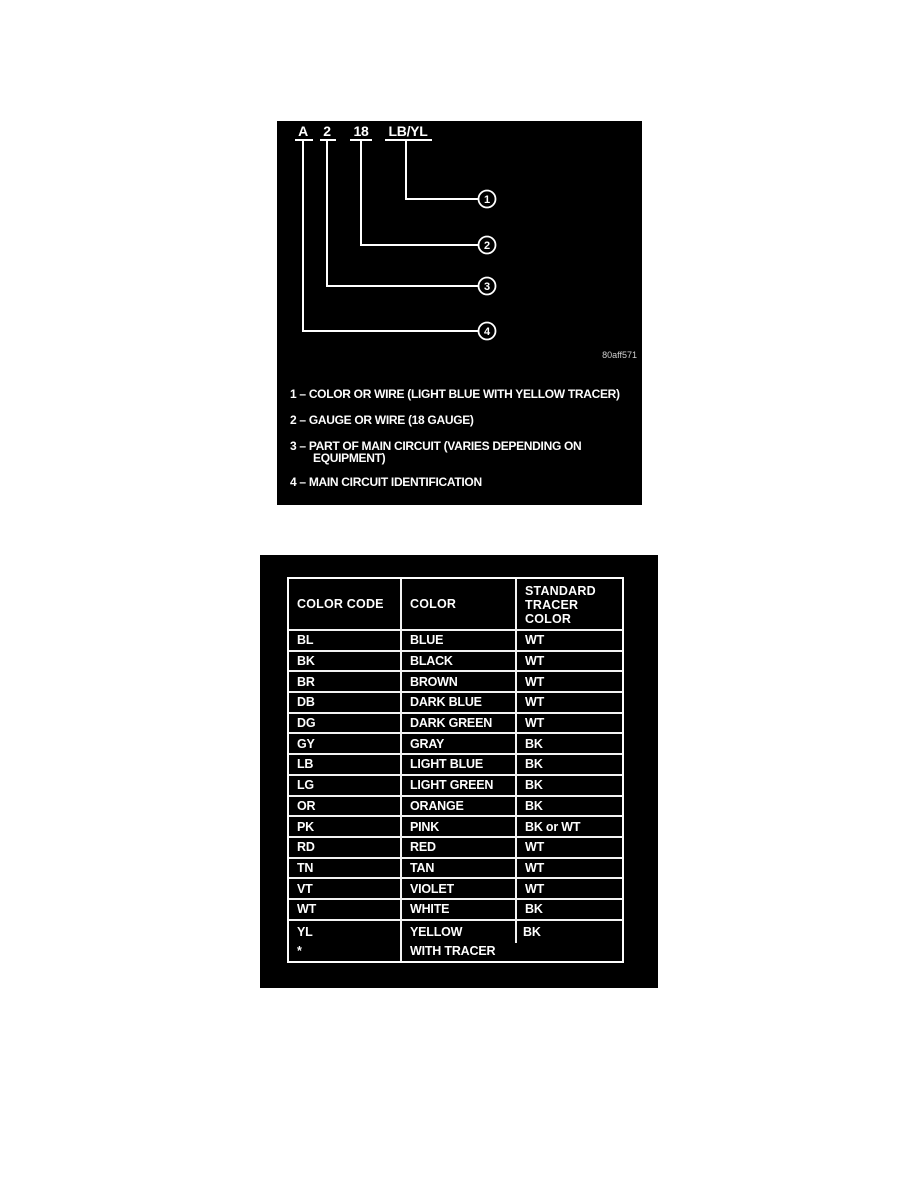  I want to click on code-cell: DB, so click(306, 702).